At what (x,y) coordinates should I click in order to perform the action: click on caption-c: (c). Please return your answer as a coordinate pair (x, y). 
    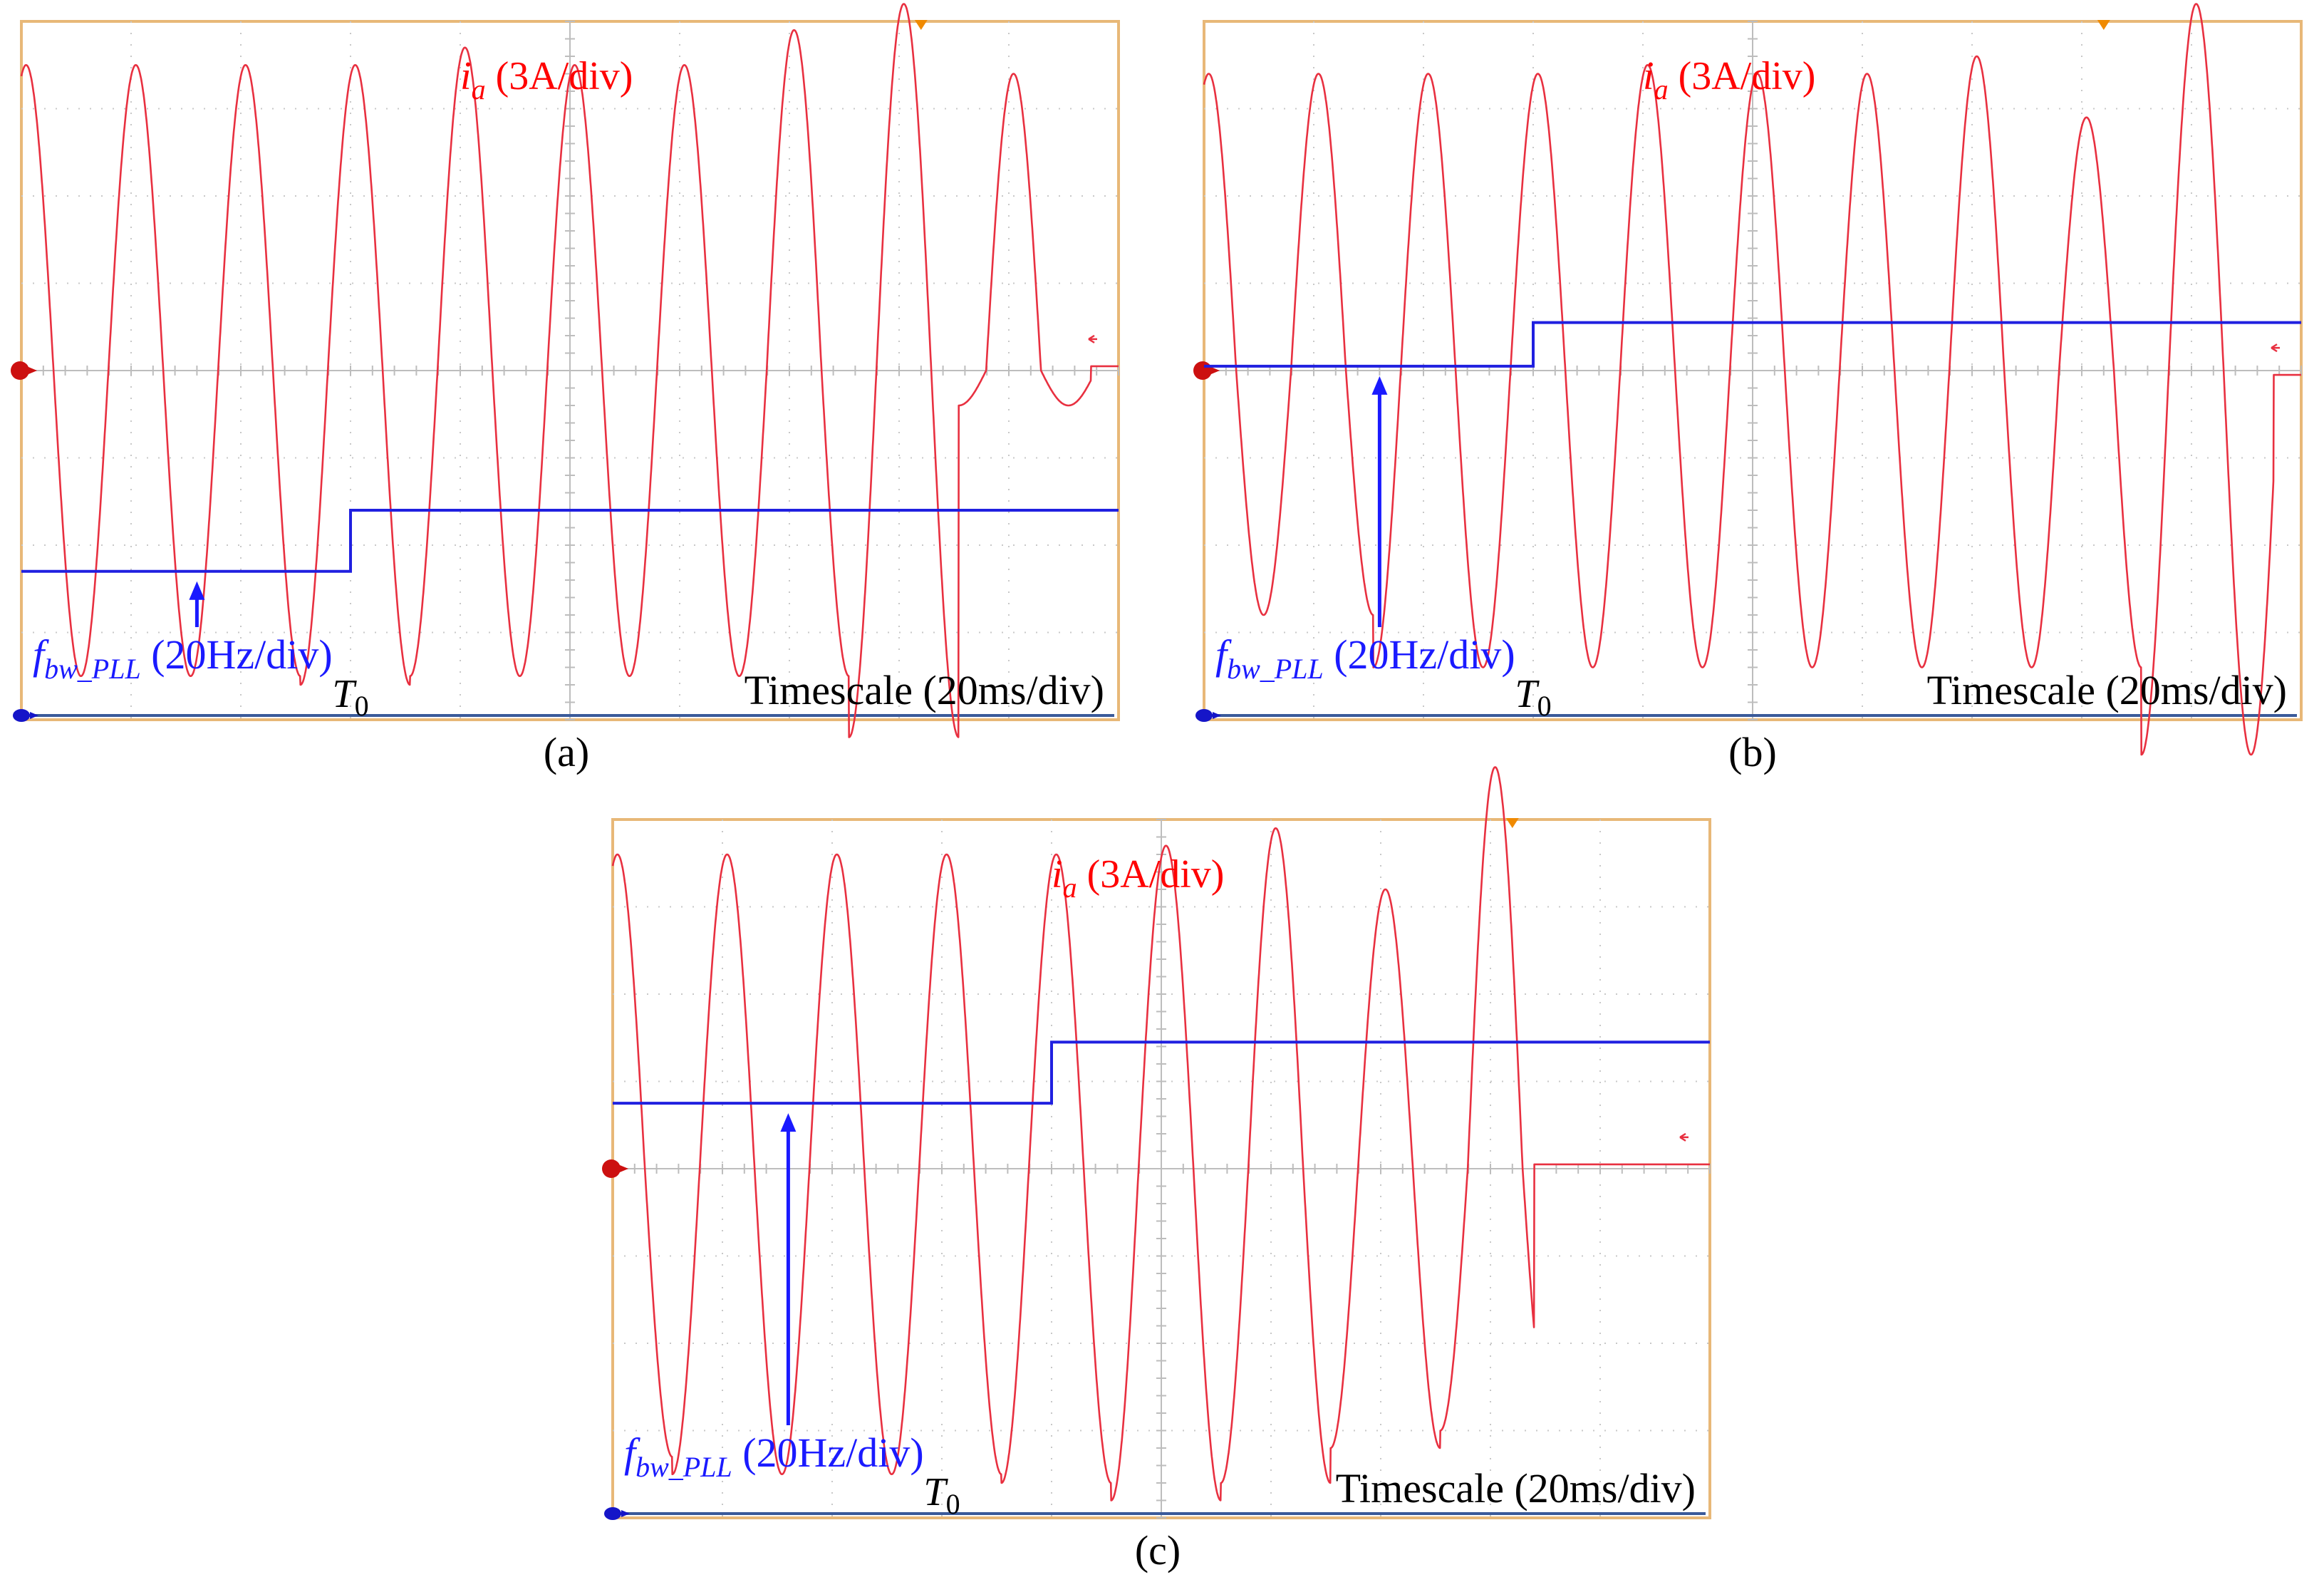
    Looking at the image, I should click on (1158, 1550).